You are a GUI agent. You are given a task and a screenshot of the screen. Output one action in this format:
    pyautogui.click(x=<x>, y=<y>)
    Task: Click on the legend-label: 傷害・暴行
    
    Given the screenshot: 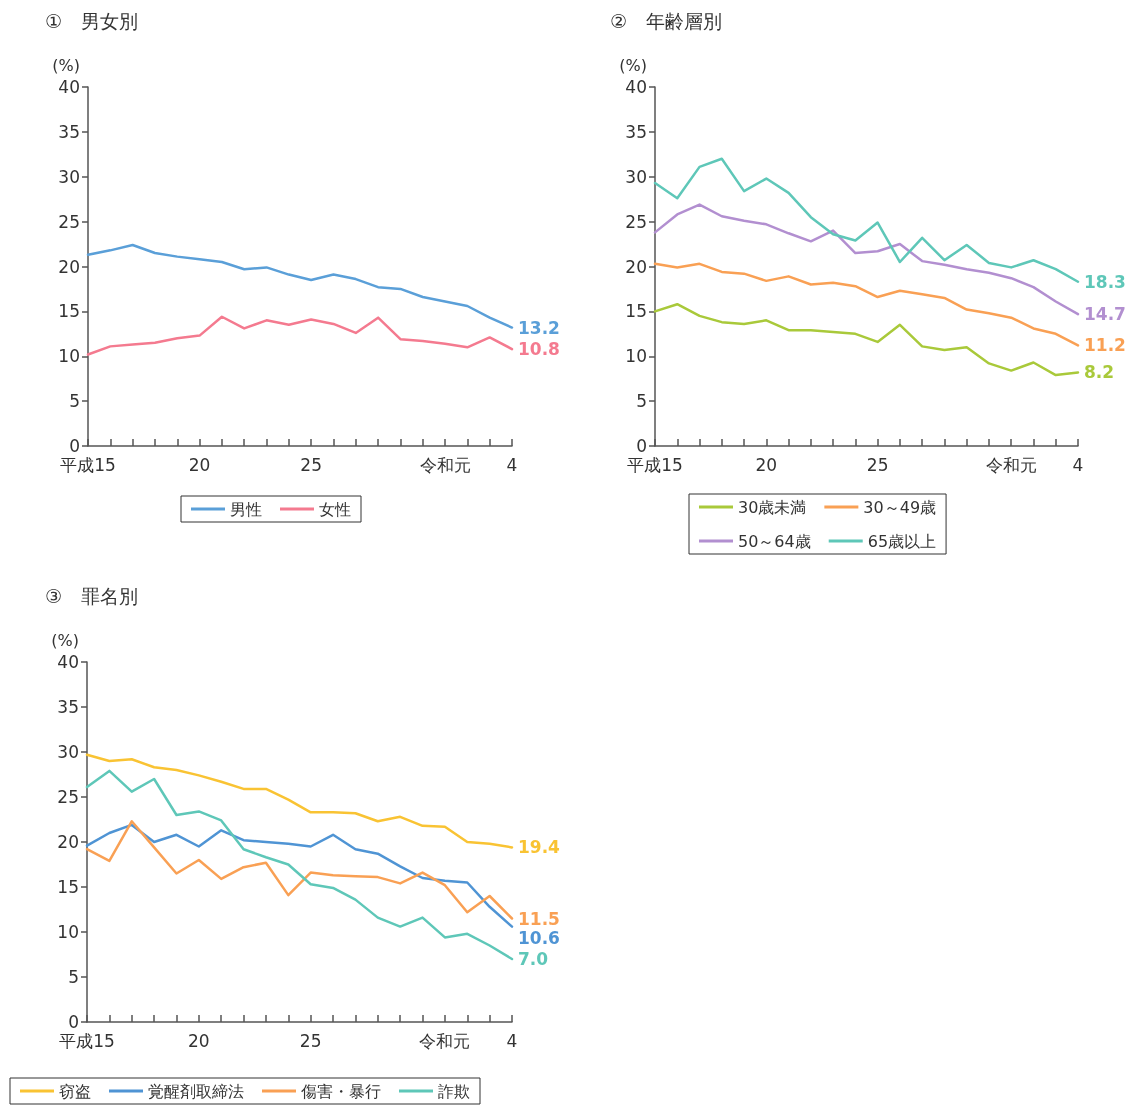 What is the action you would take?
    pyautogui.click(x=340, y=1091)
    